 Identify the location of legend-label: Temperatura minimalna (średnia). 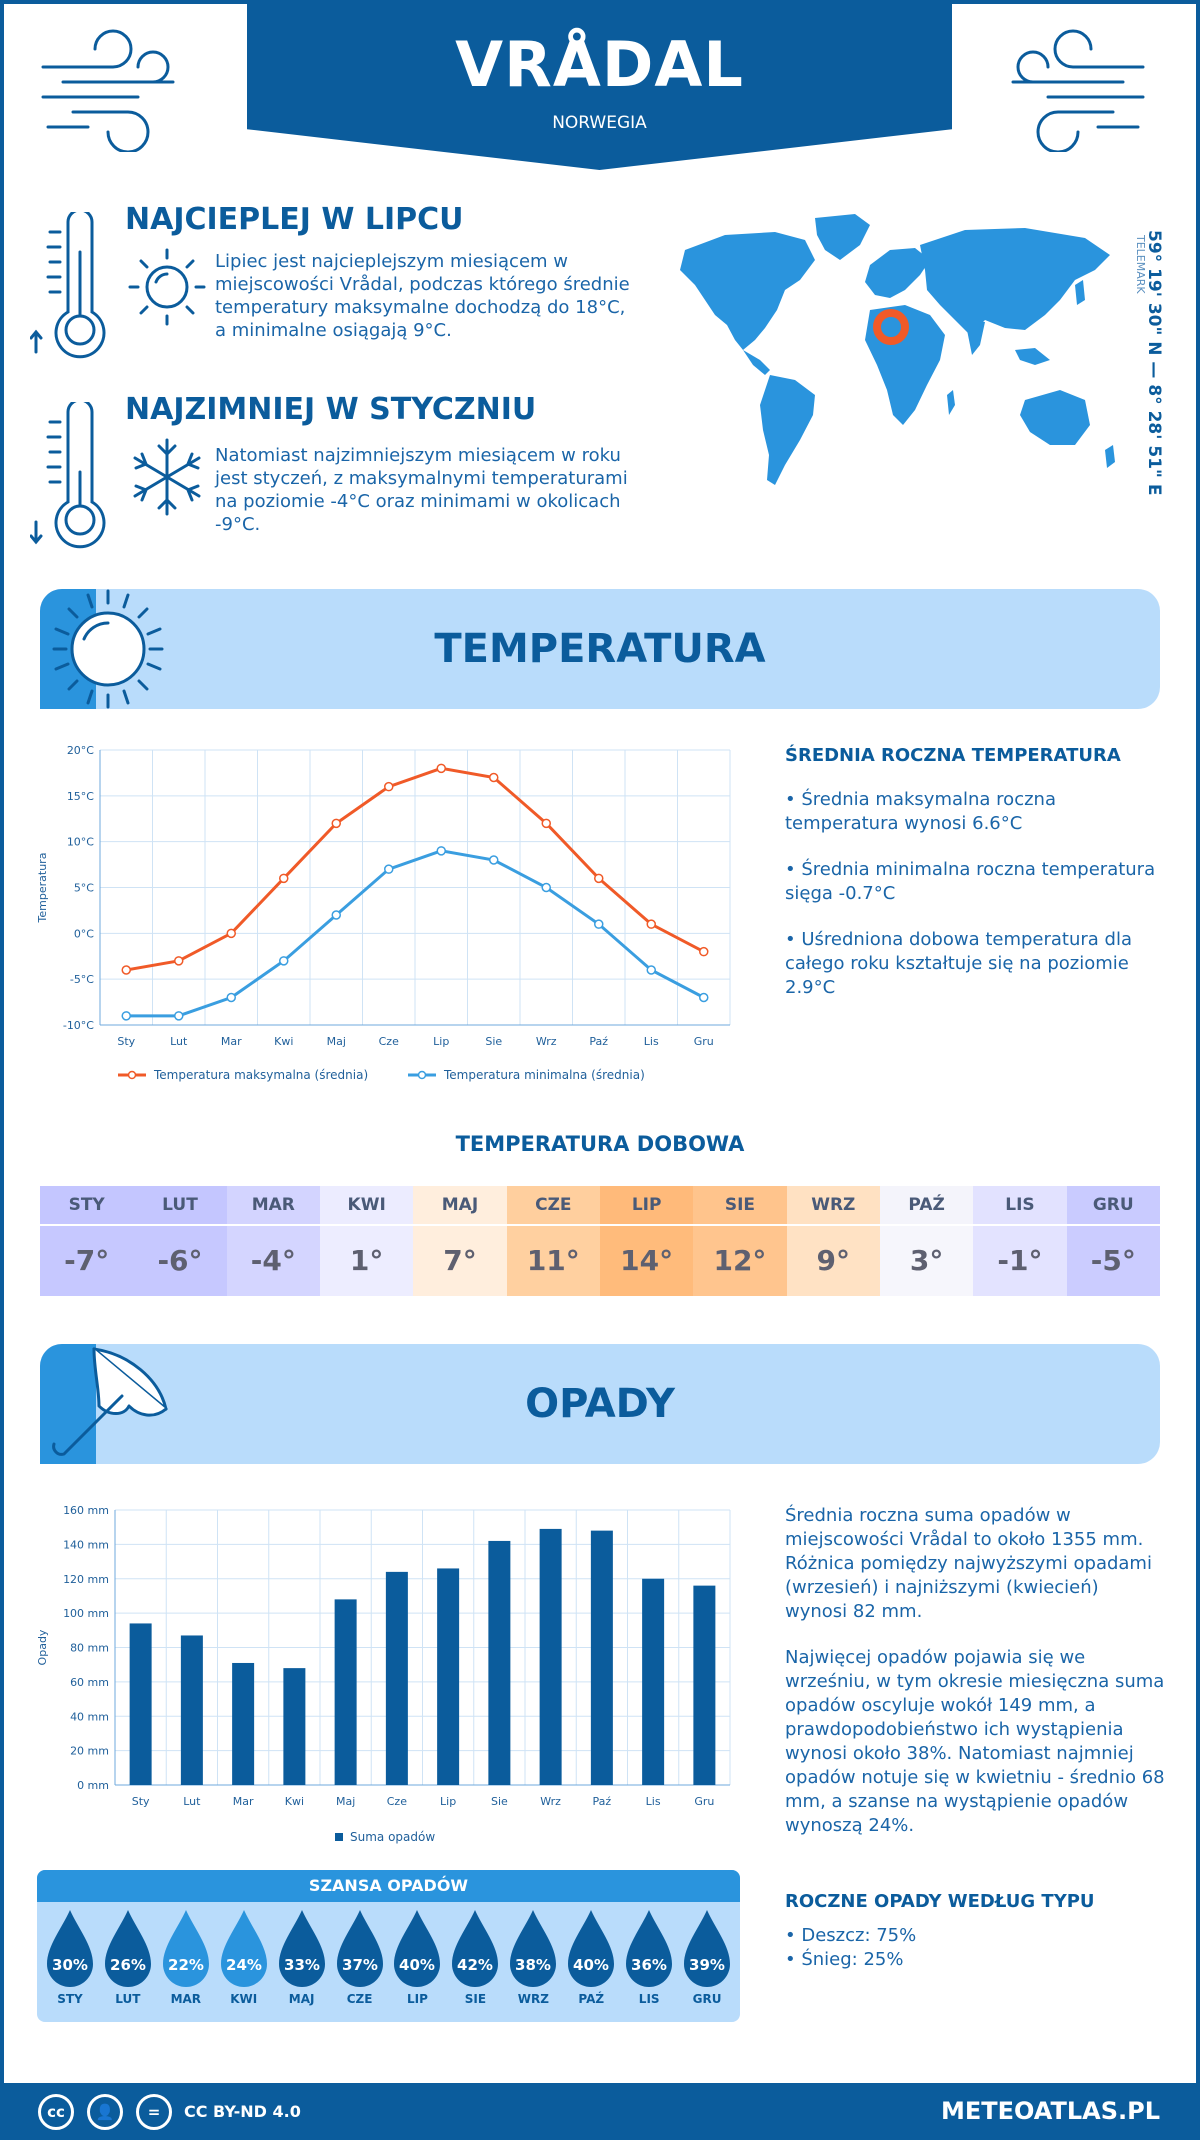
(544, 1075).